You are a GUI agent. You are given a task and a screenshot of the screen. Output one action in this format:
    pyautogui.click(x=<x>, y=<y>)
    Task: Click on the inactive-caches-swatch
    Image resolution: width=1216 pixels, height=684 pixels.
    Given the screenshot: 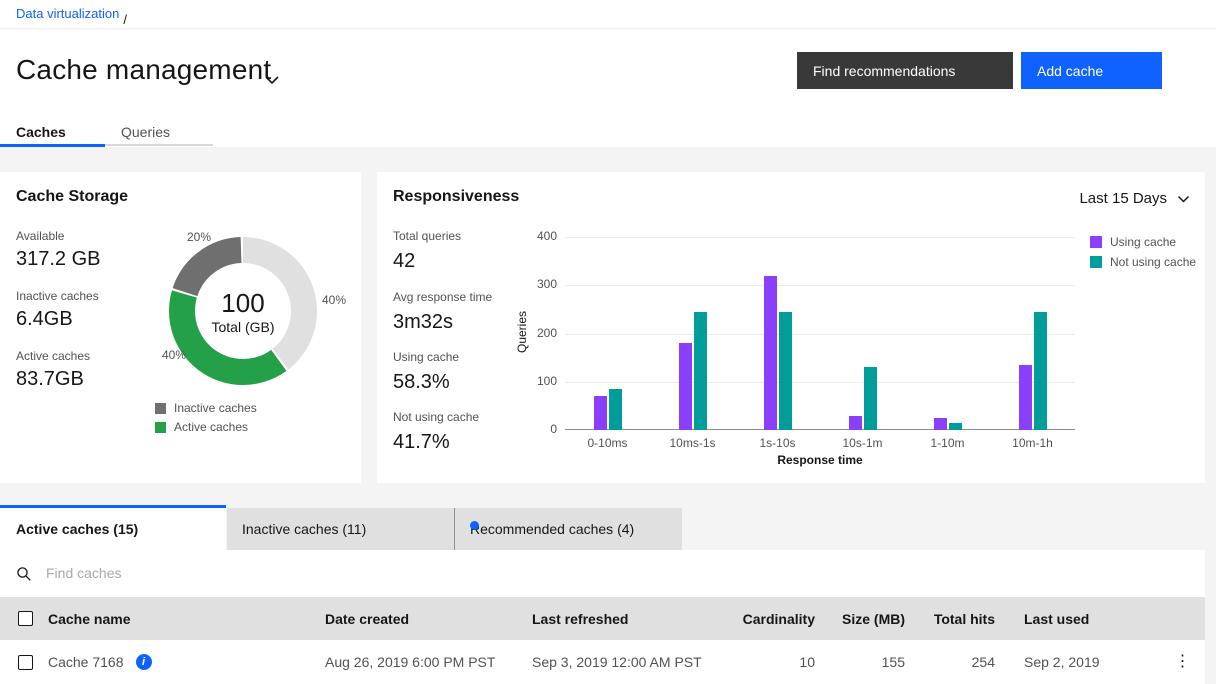 What is the action you would take?
    pyautogui.click(x=160, y=408)
    